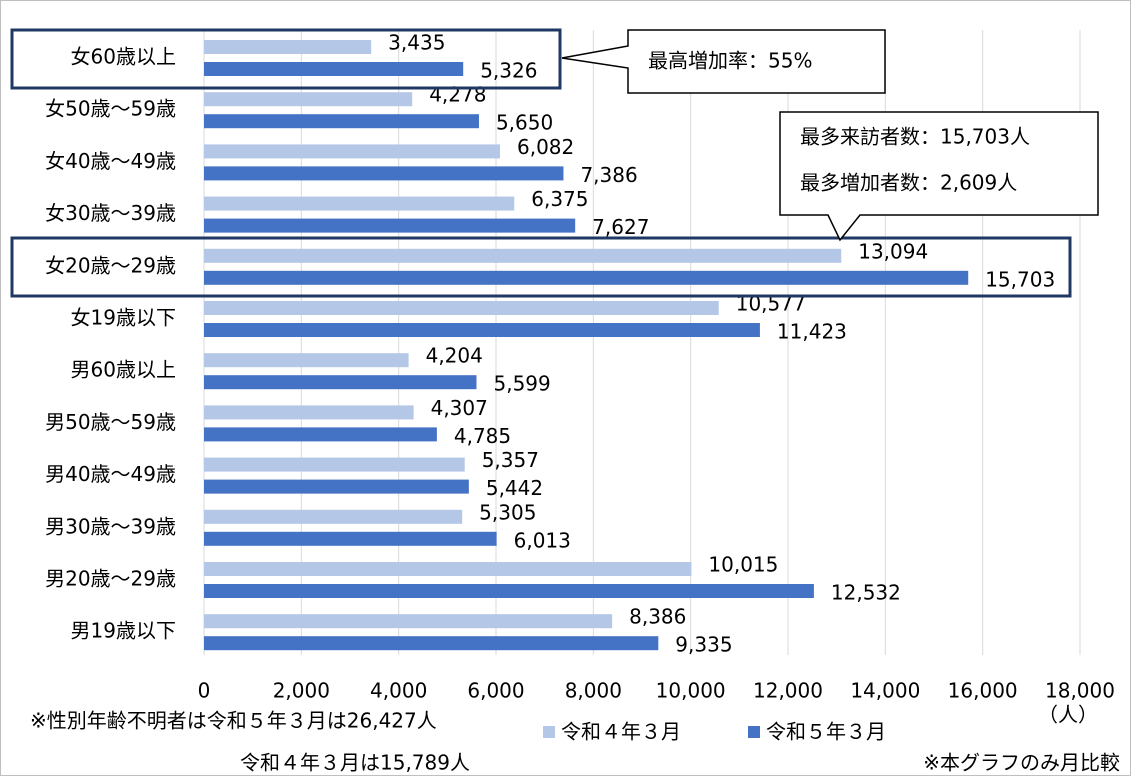  I want to click on value-label: 6,013, so click(542, 540).